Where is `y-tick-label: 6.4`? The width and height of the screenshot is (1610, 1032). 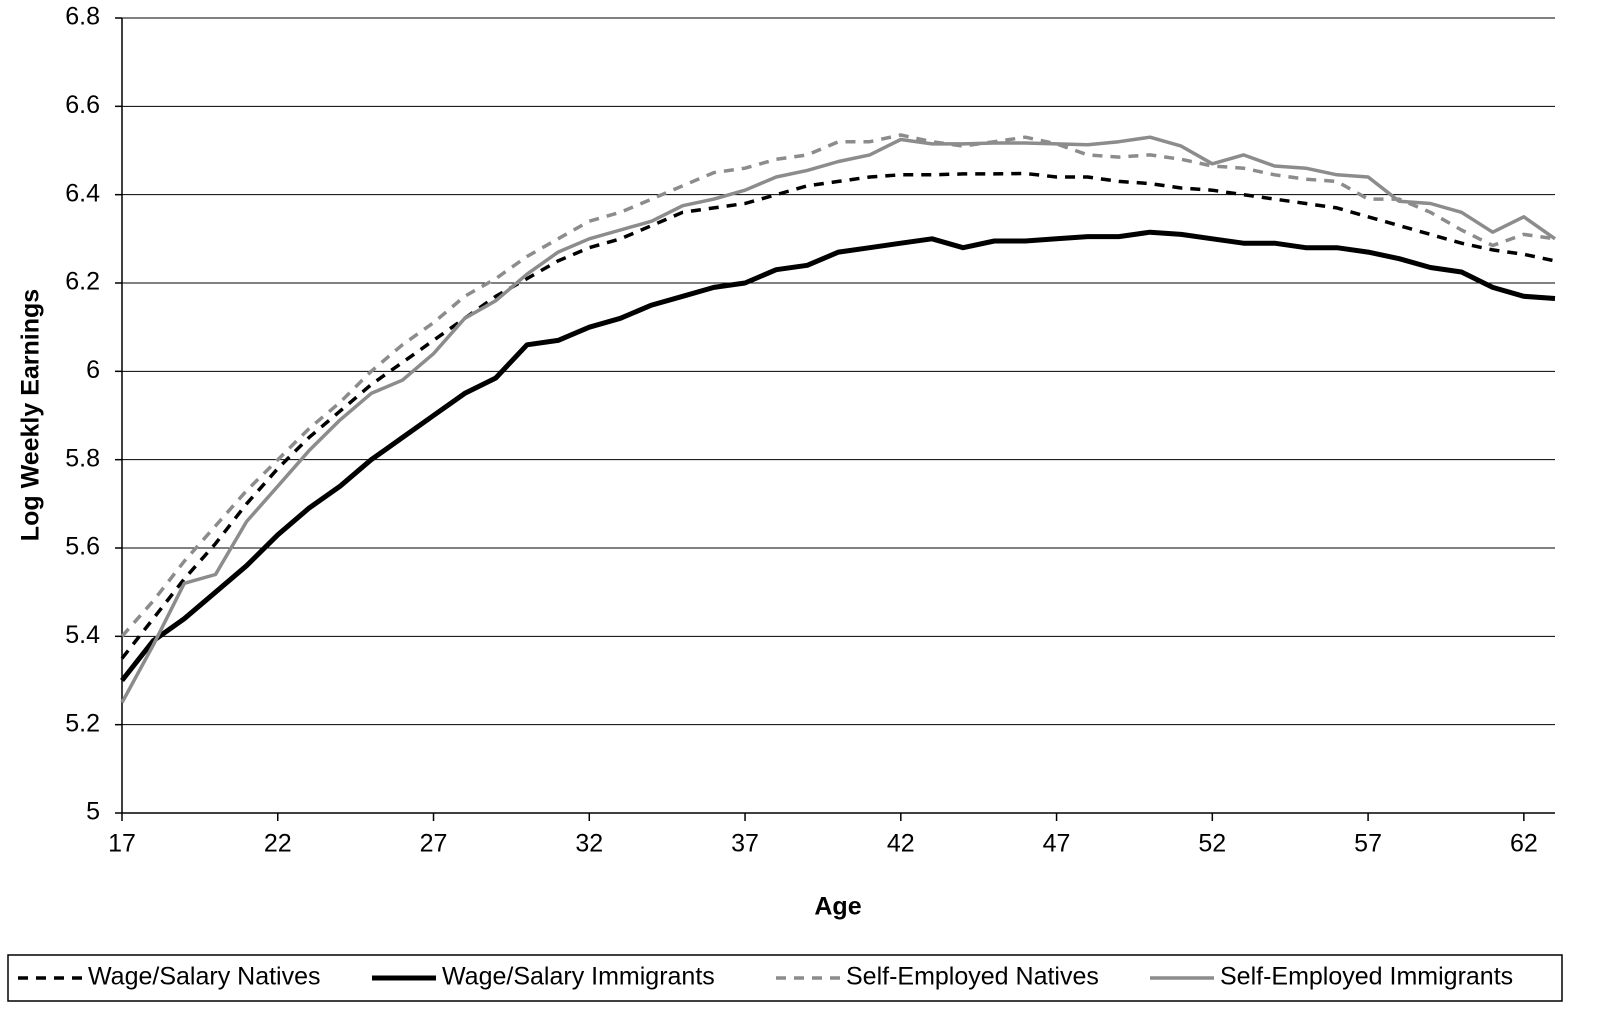 y-tick-label: 6.4 is located at coordinates (82, 193).